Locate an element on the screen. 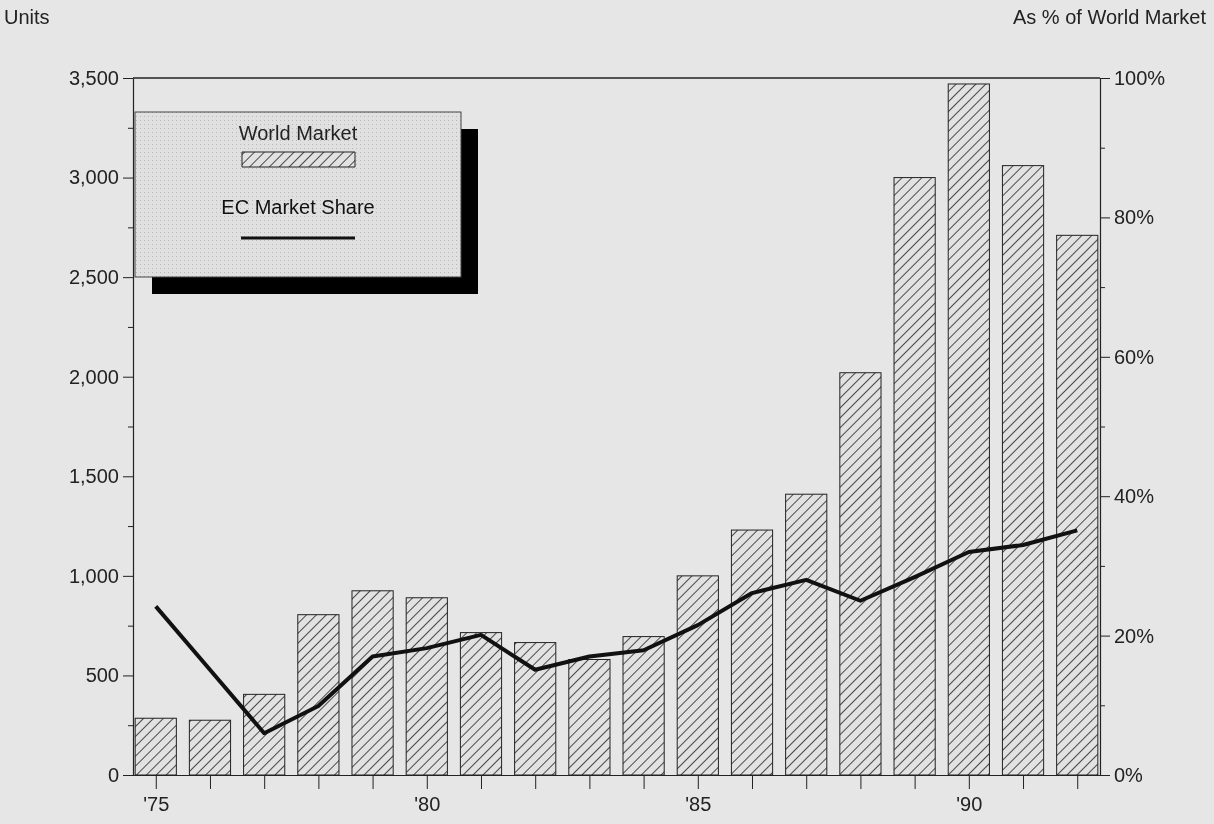  y-tick-label: 500 is located at coordinates (102, 675).